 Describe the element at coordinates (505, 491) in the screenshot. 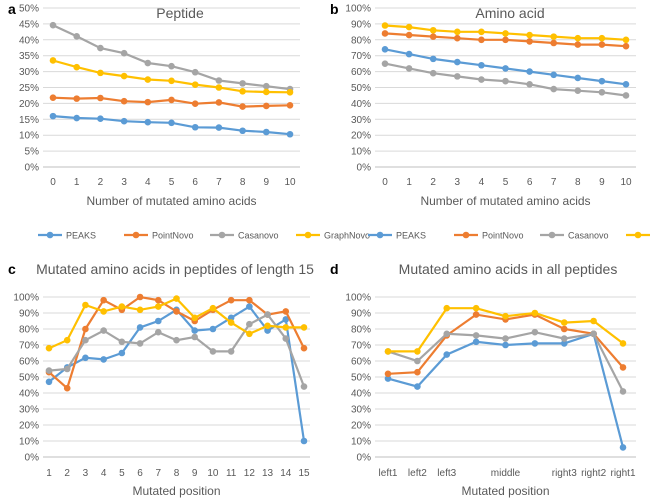

I see `x-axis-title: Mutated position` at that location.